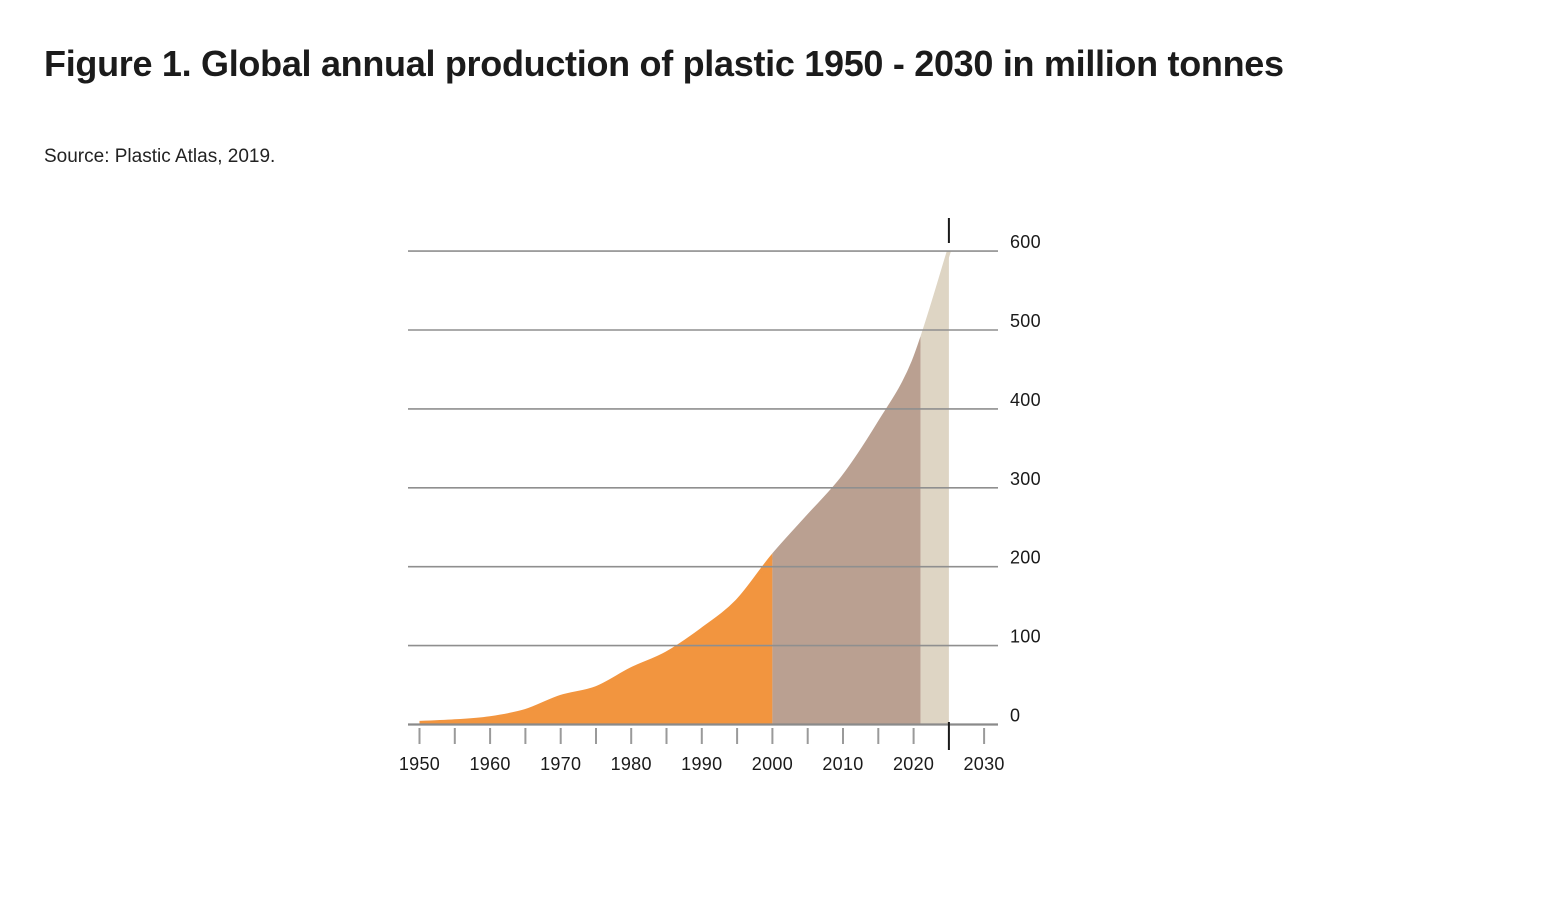 The width and height of the screenshot is (1544, 900). What do you see at coordinates (1025, 321) in the screenshot?
I see `y-axis-label-500: 500` at bounding box center [1025, 321].